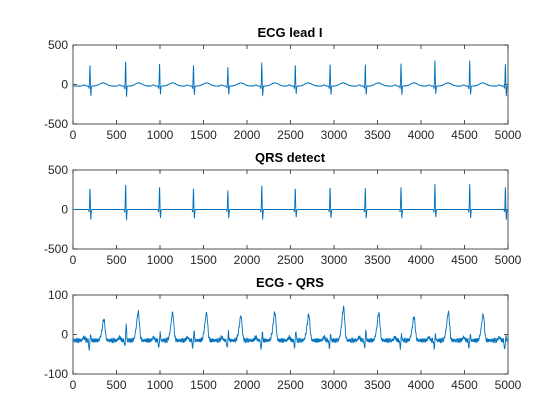  Describe the element at coordinates (289, 32) in the screenshot. I see `chart-title: ECG lead I` at that location.